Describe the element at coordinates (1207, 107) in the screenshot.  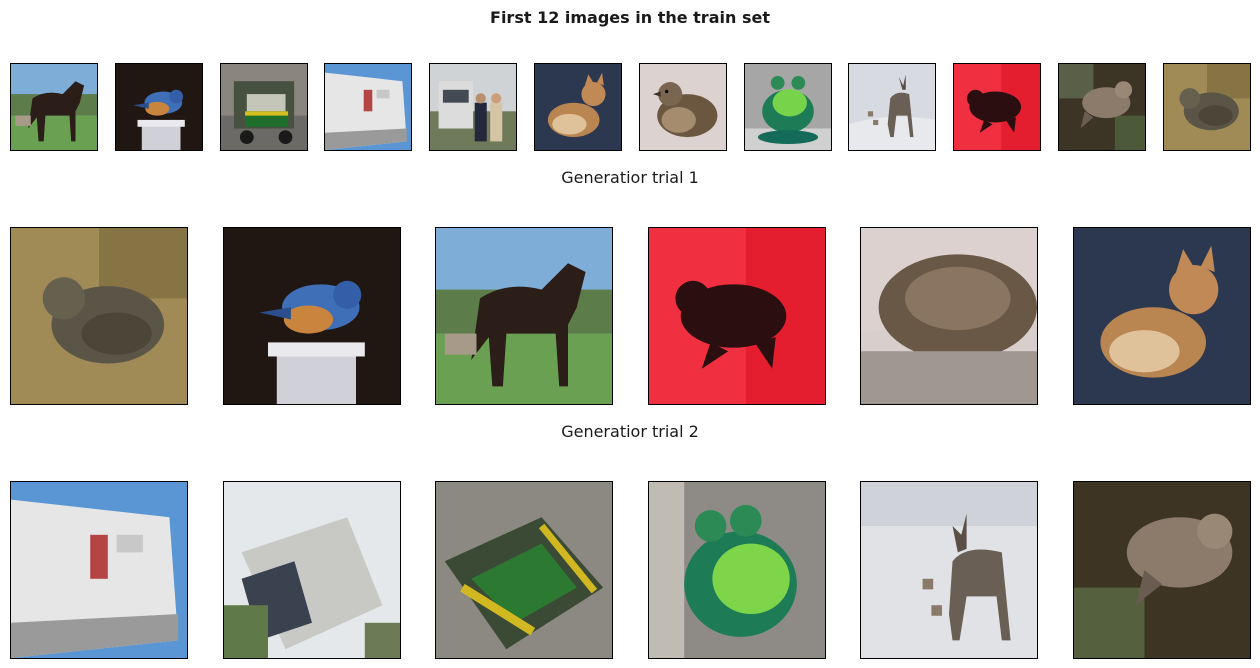
I see `train-image-12-frog` at that location.